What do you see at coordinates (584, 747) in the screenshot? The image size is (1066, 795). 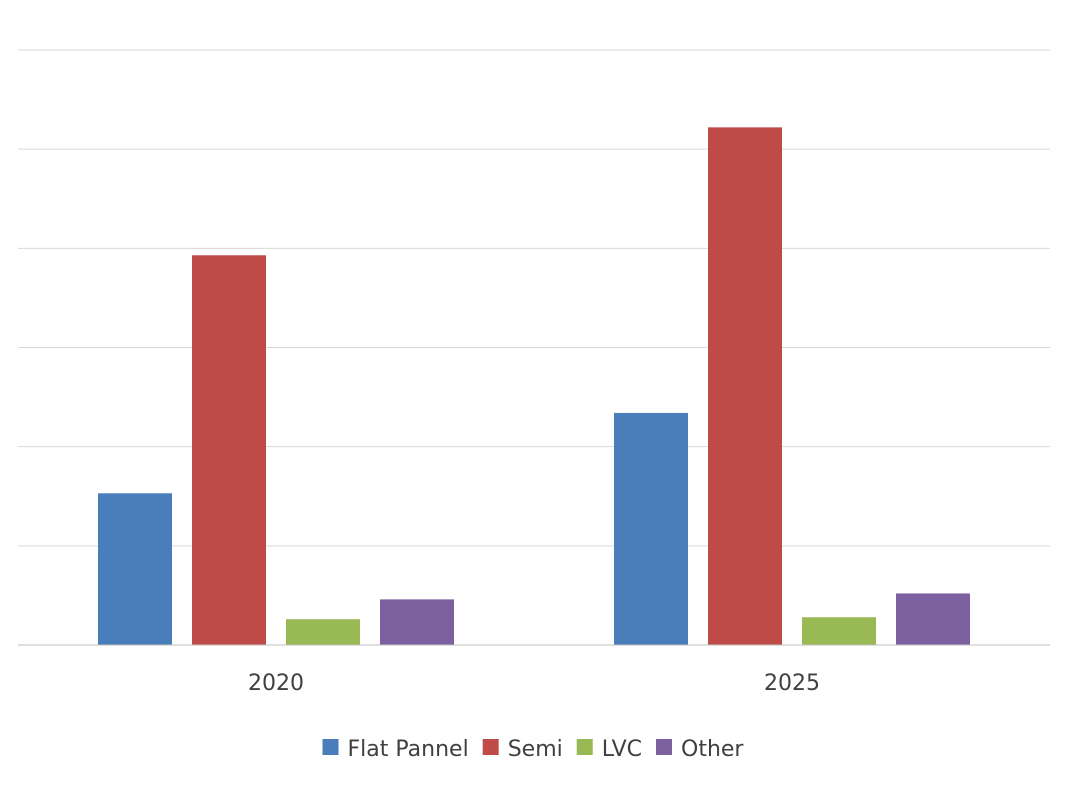 I see `legend-swatch-lvc` at bounding box center [584, 747].